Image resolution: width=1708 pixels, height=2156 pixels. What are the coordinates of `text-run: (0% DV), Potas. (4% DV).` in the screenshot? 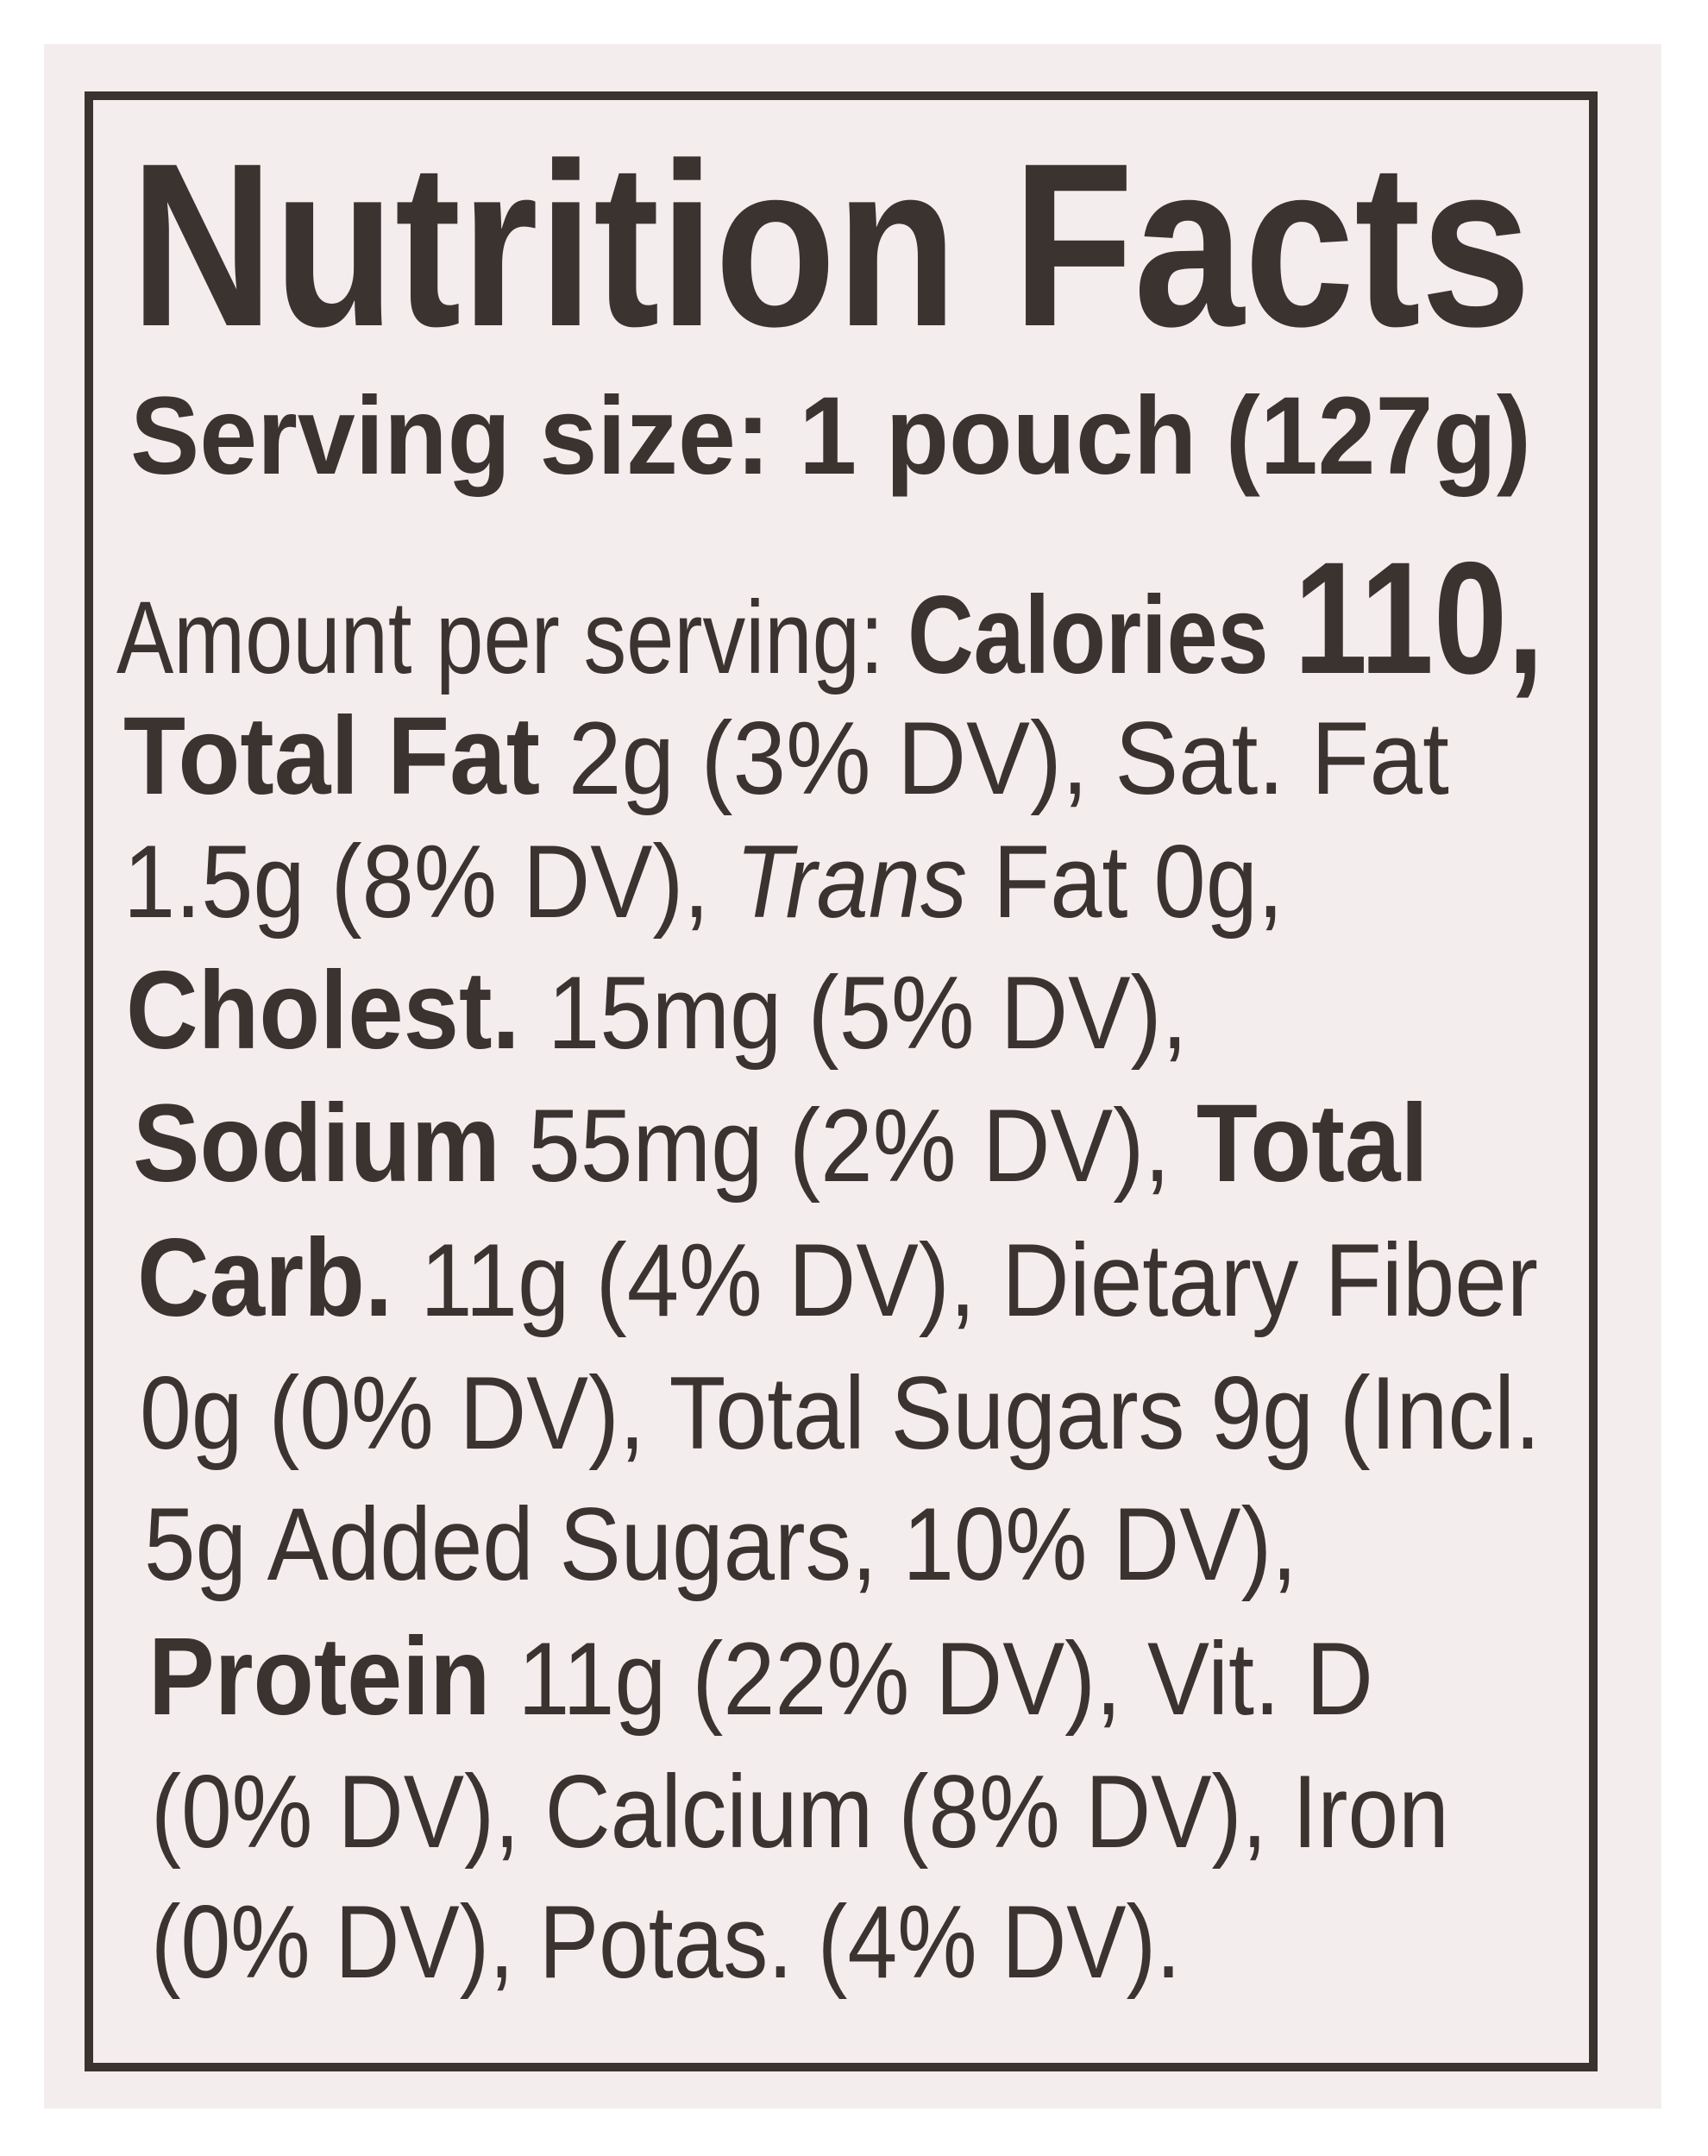 It's located at (666, 1941).